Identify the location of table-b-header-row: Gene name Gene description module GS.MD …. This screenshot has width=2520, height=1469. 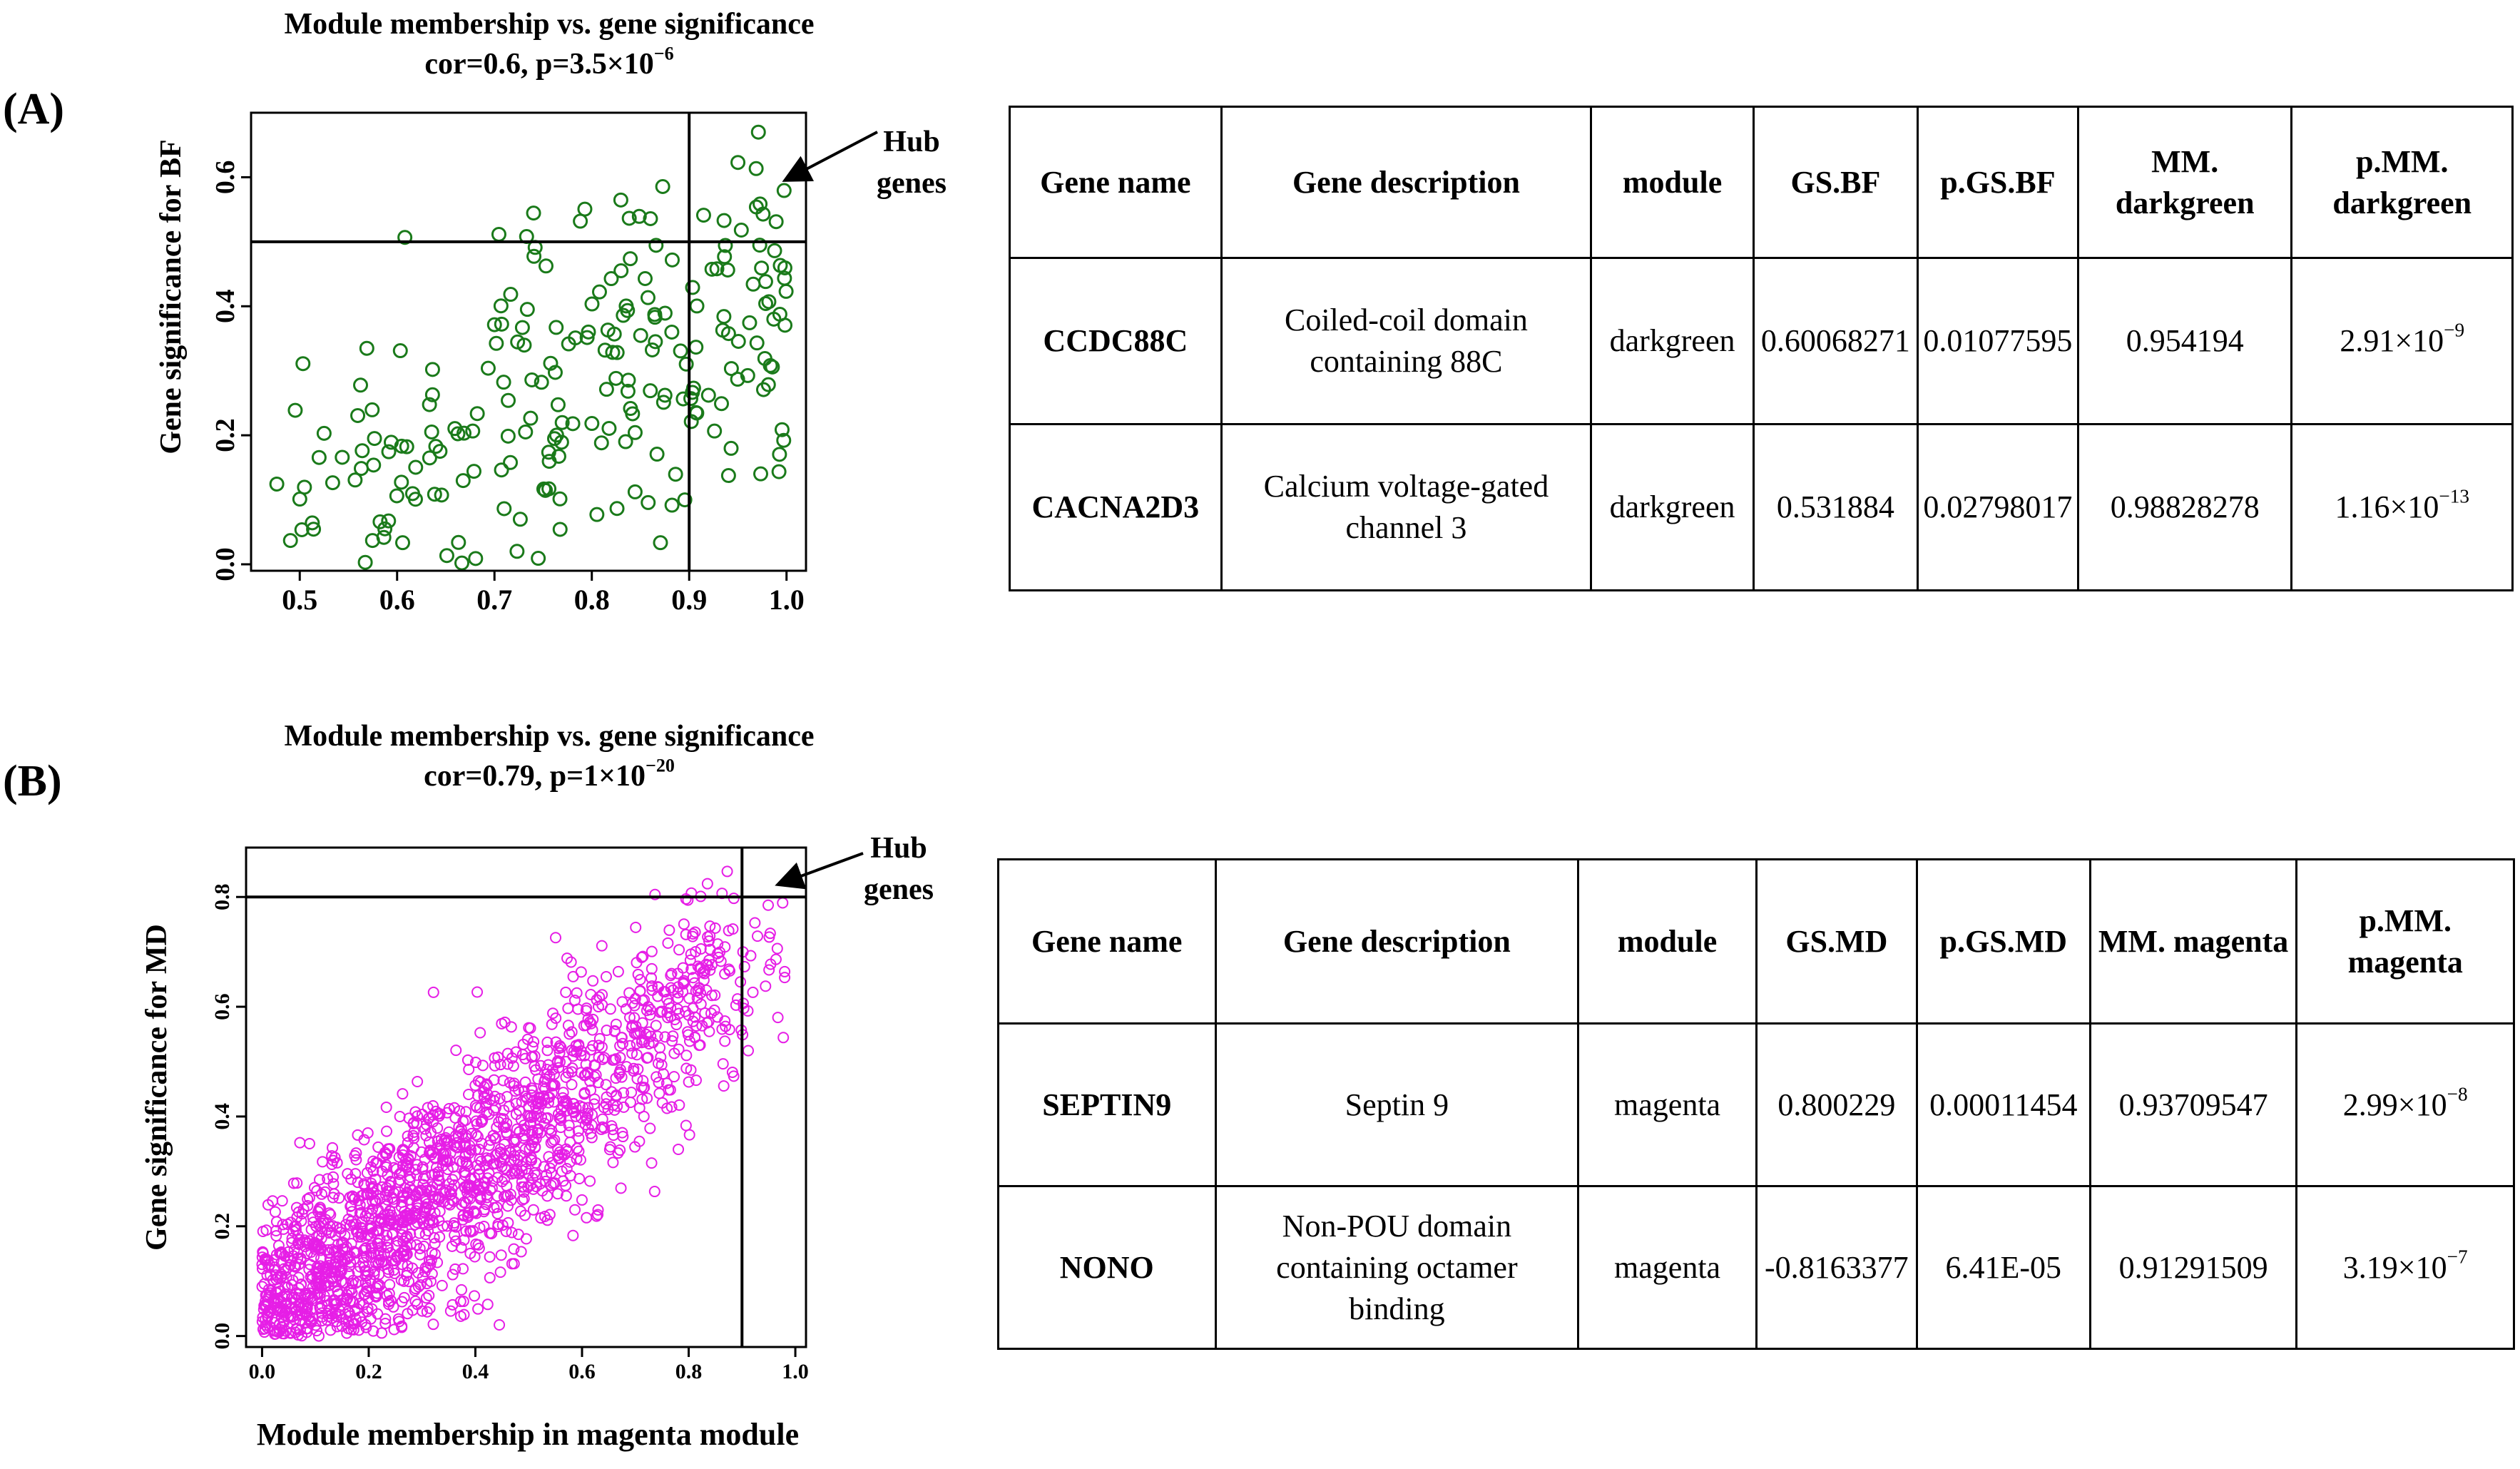
(1756, 942).